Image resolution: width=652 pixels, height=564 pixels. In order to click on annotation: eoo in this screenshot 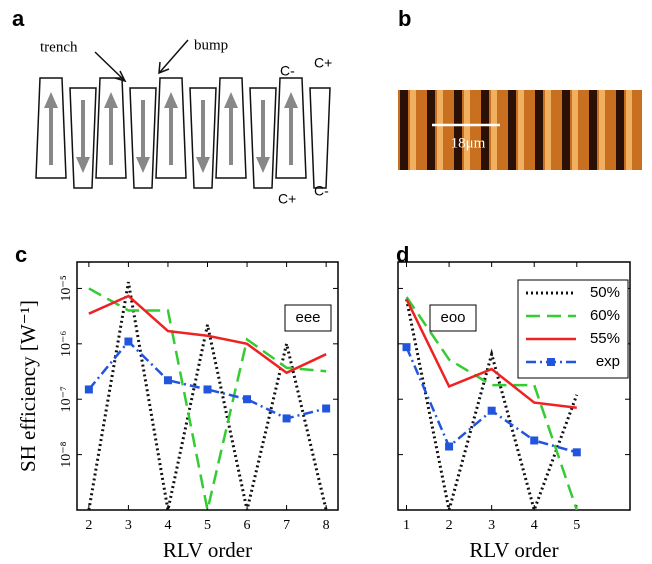, I will do `click(452, 317)`.